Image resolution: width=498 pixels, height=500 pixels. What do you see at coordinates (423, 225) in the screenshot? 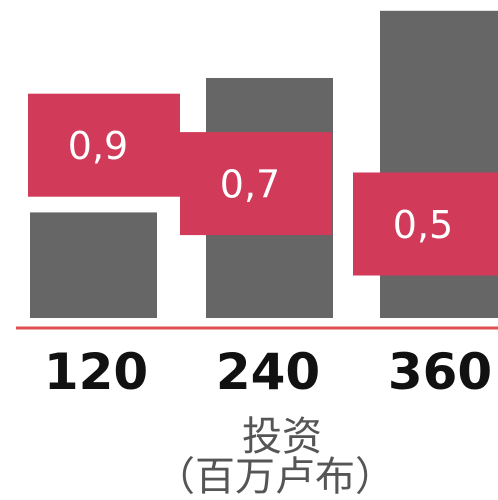
I see `box-label-360: 0,5` at bounding box center [423, 225].